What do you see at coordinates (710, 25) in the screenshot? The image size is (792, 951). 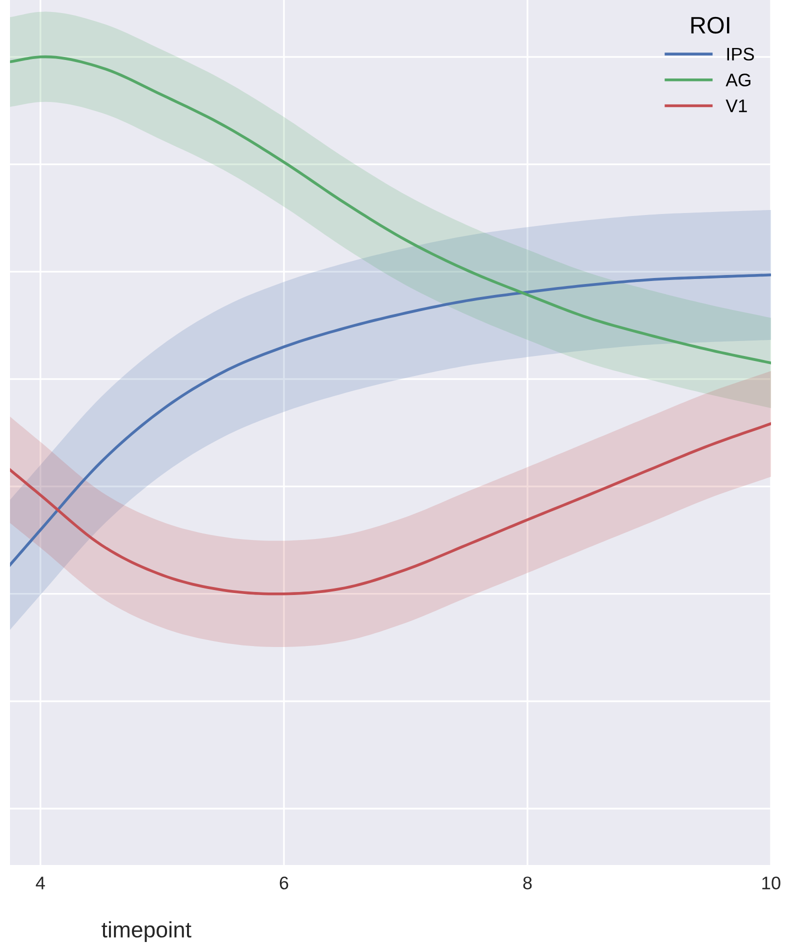 I see `legend-title: ROI` at bounding box center [710, 25].